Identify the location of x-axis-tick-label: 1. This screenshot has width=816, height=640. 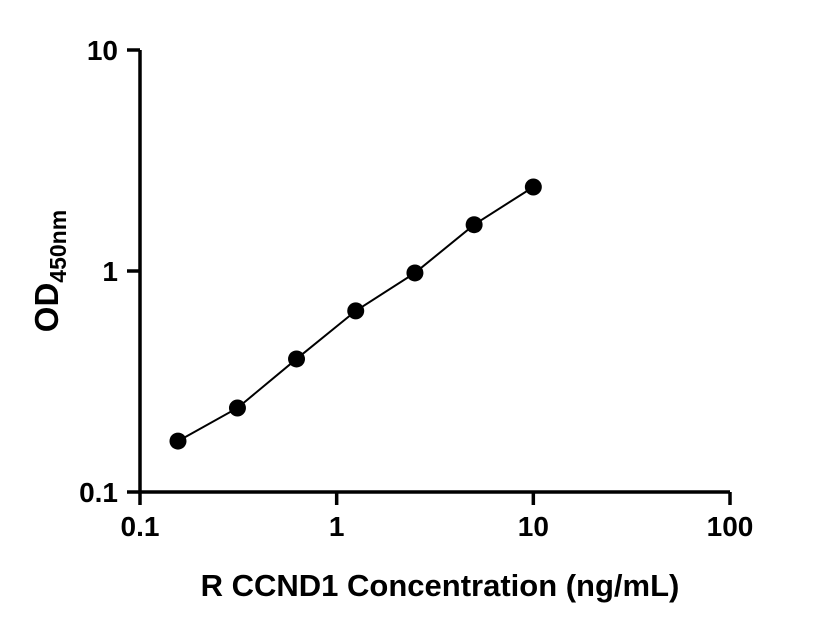
(337, 526).